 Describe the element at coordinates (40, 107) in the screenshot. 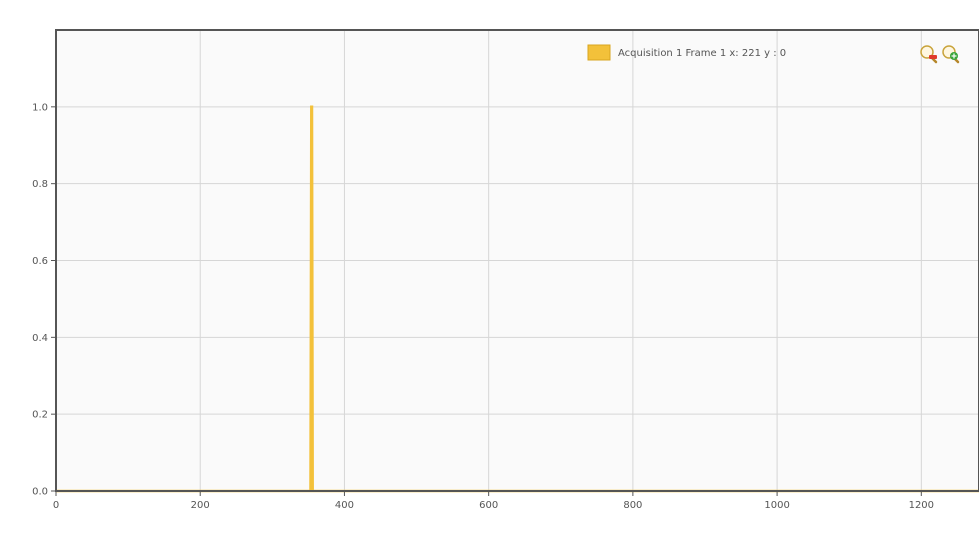

I see `y-tick-label: 1.0` at that location.